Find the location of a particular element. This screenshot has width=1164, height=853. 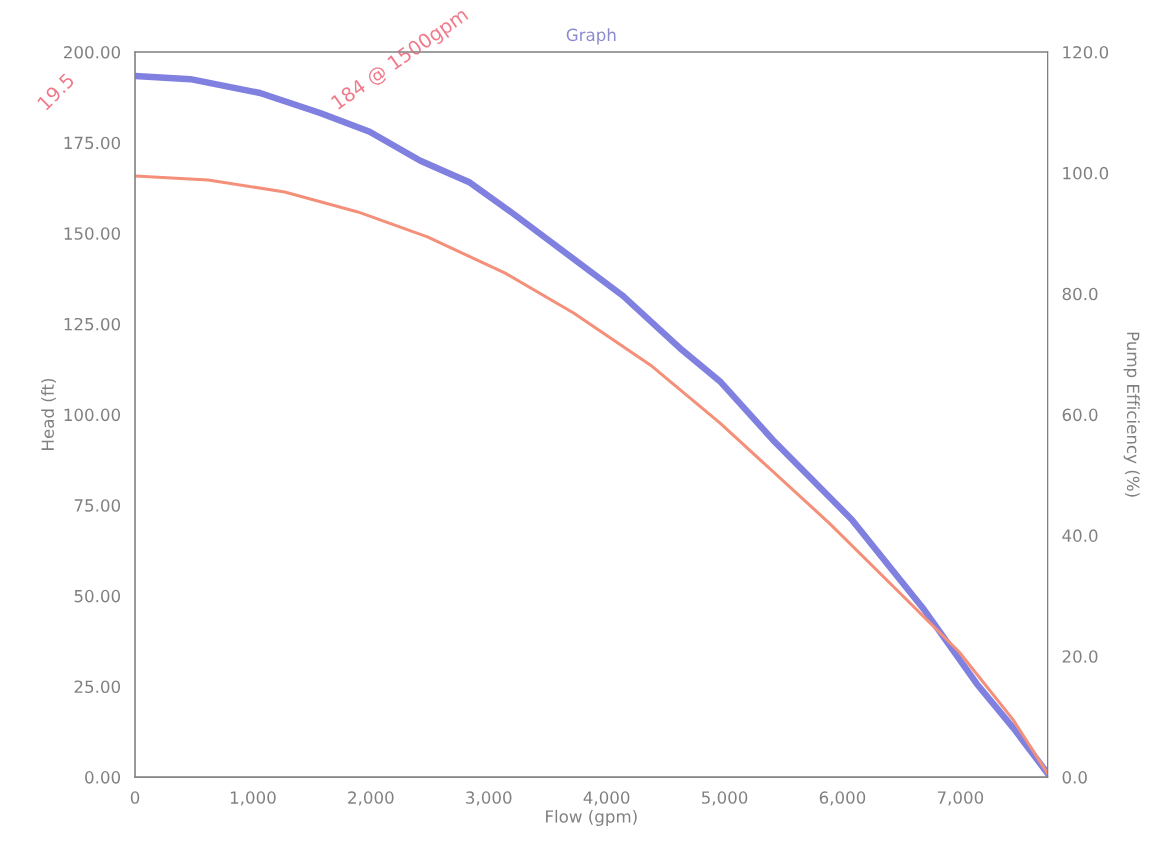

x-tick-label: 0 is located at coordinates (135, 797).